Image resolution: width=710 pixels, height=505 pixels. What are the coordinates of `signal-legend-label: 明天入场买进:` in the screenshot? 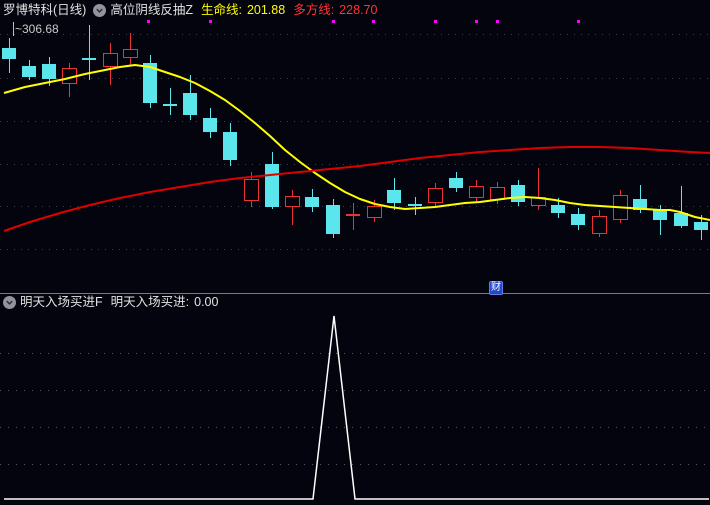 It's located at (150, 302).